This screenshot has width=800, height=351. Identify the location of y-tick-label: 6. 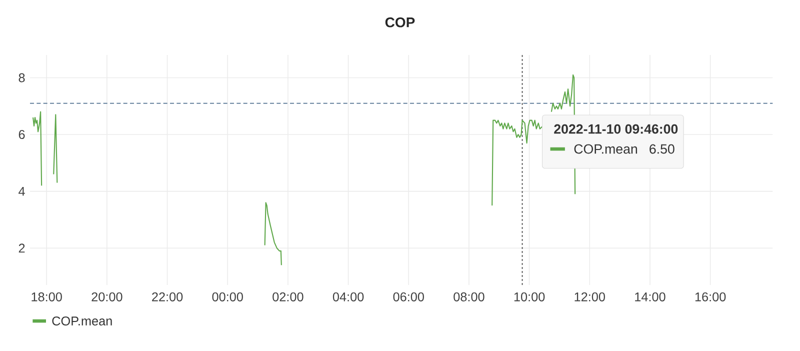
(21, 134).